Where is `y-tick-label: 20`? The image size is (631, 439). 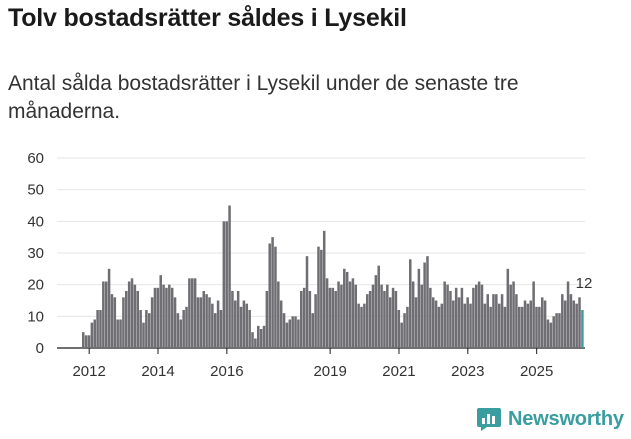
y-tick-label: 20 is located at coordinates (35, 285).